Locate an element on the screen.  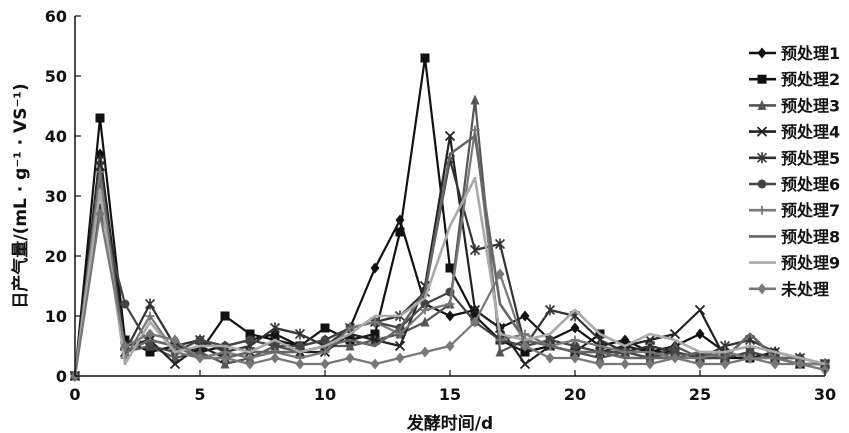
legend-label: 预处理8 is located at coordinates (810, 236).